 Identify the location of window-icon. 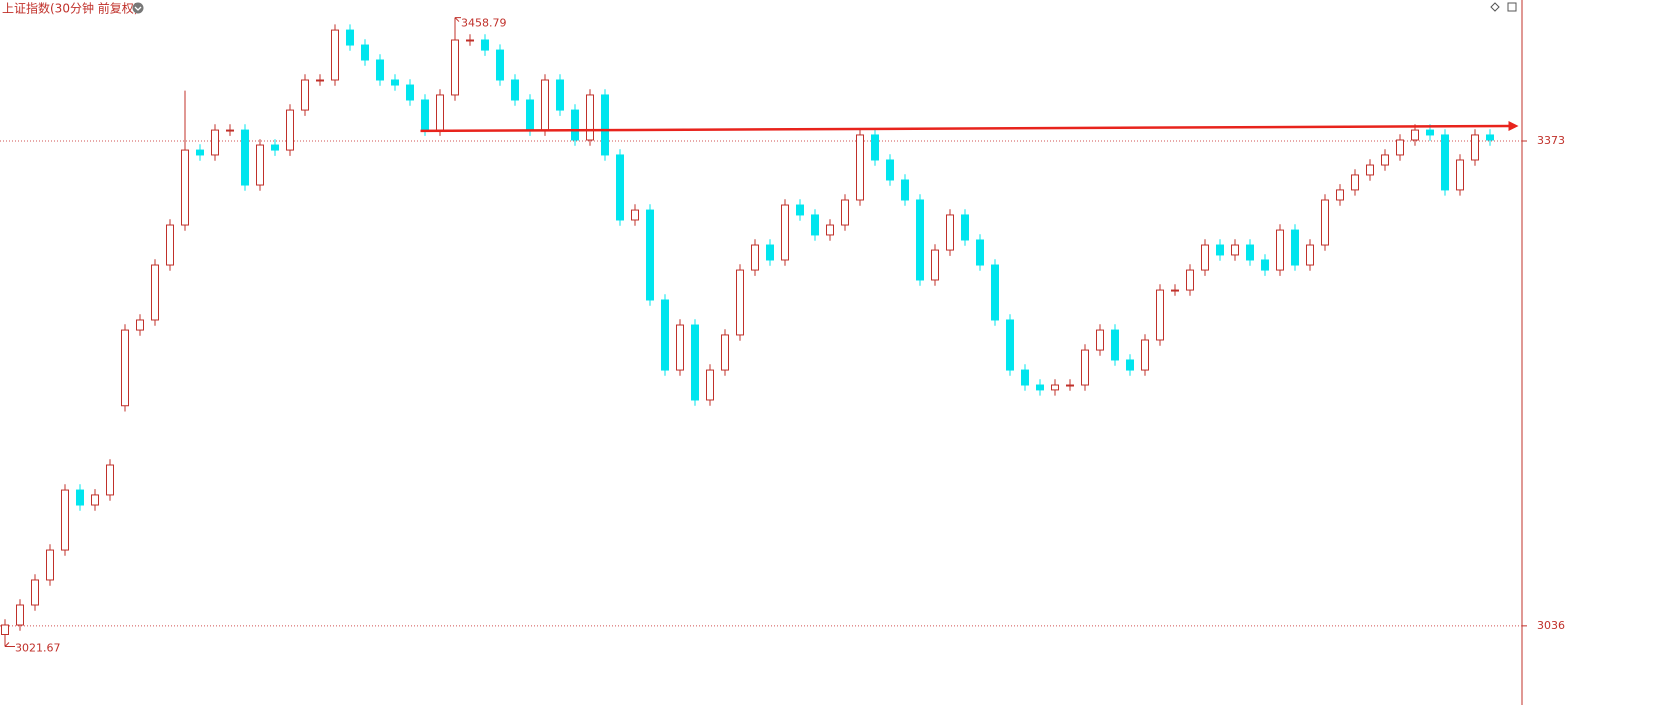
(1512, 7).